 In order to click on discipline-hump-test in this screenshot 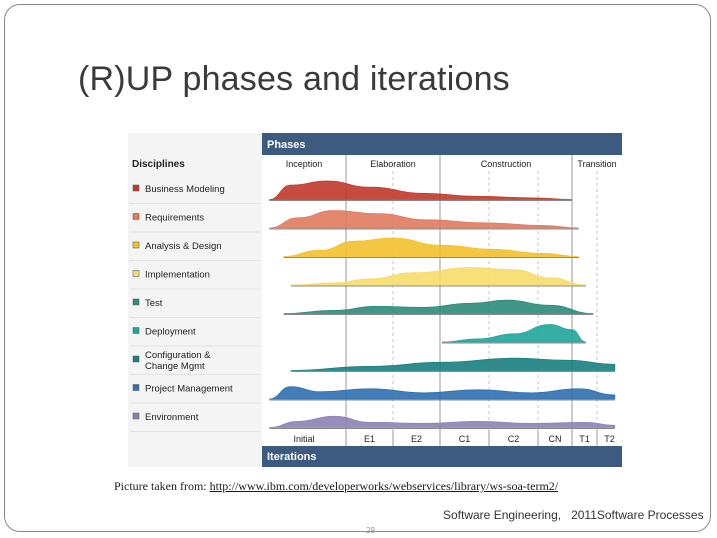, I will do `click(438, 306)`.